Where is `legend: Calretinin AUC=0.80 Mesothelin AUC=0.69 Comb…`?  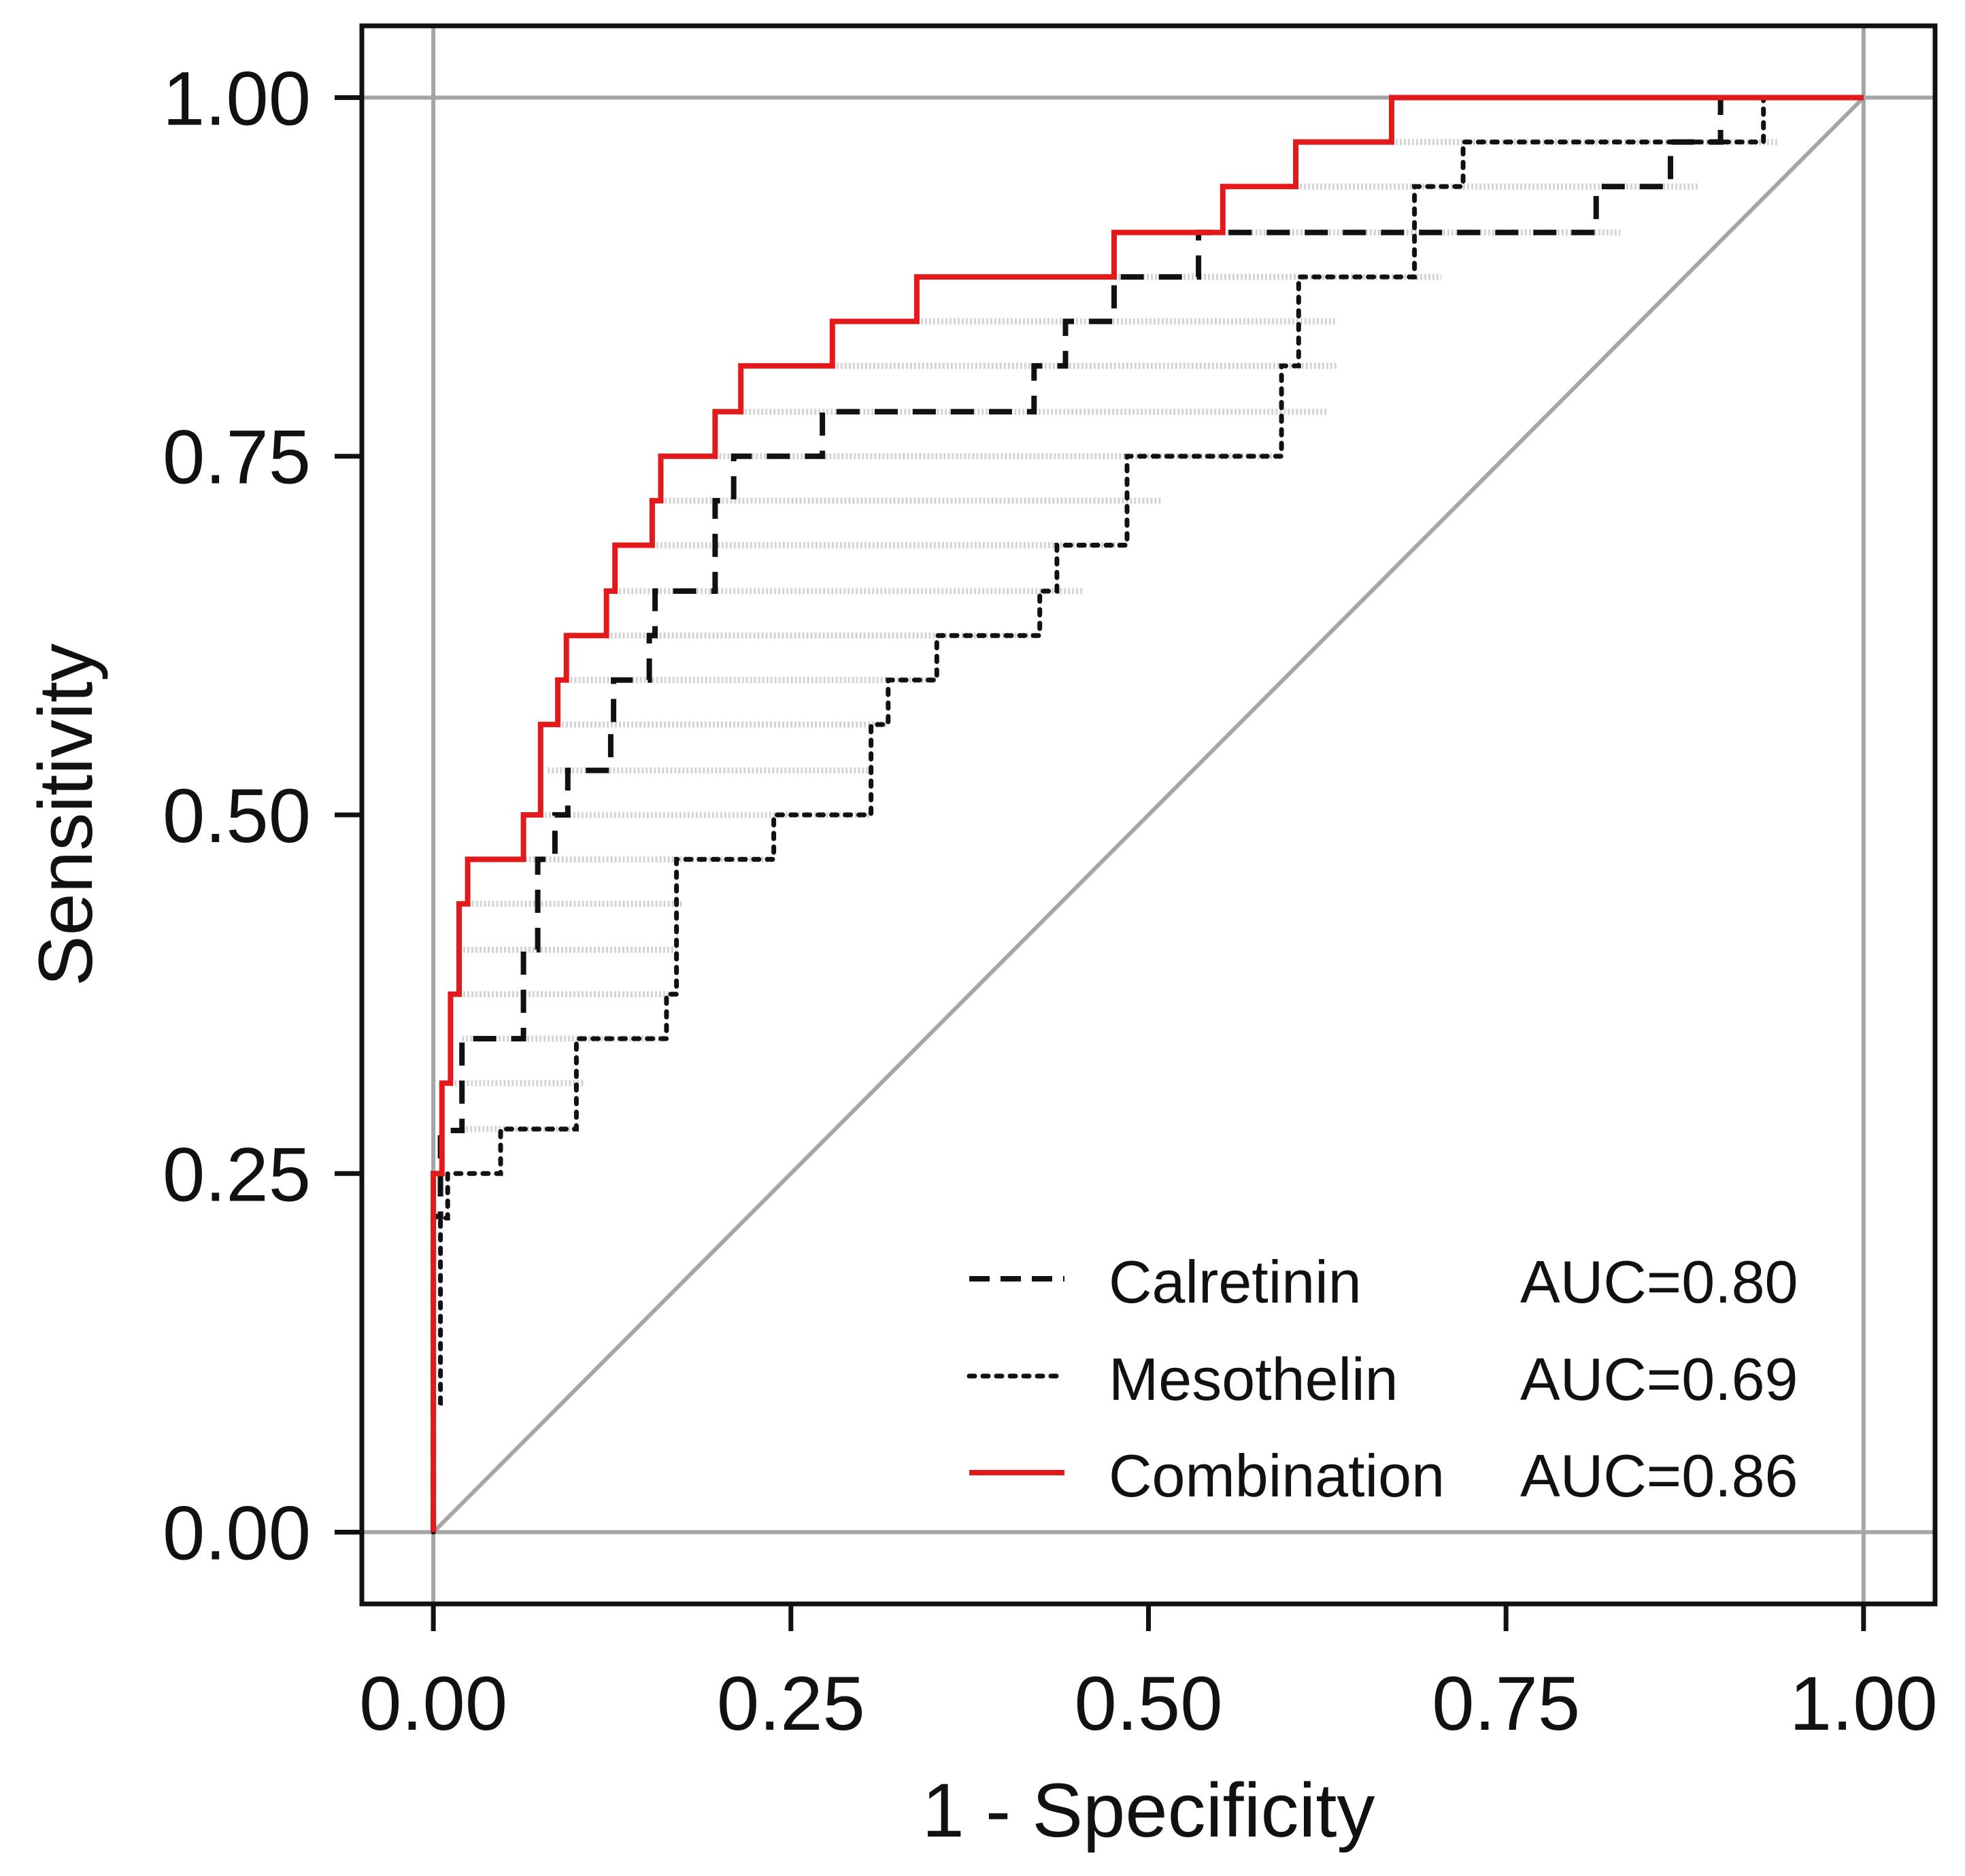 legend: Calretinin AUC=0.80 Mesothelin AUC=0.69 Comb… is located at coordinates (1382, 1378).